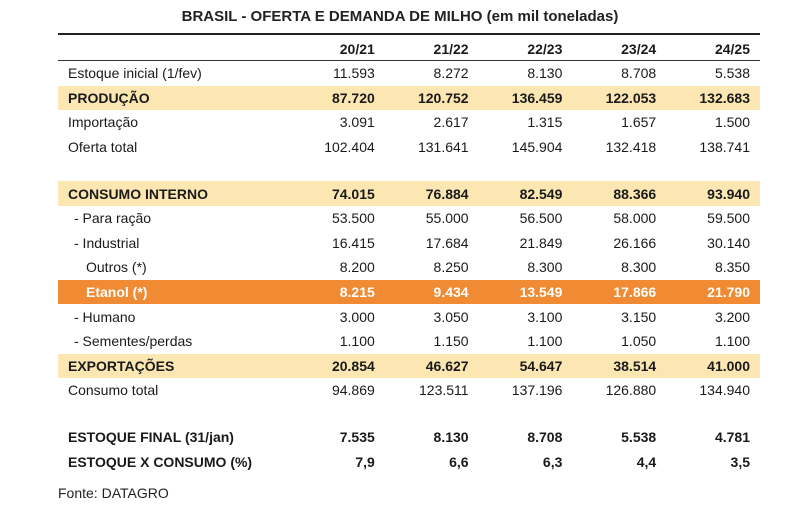 This screenshot has width=800, height=520. I want to click on cell: 8.708, so click(639, 73).